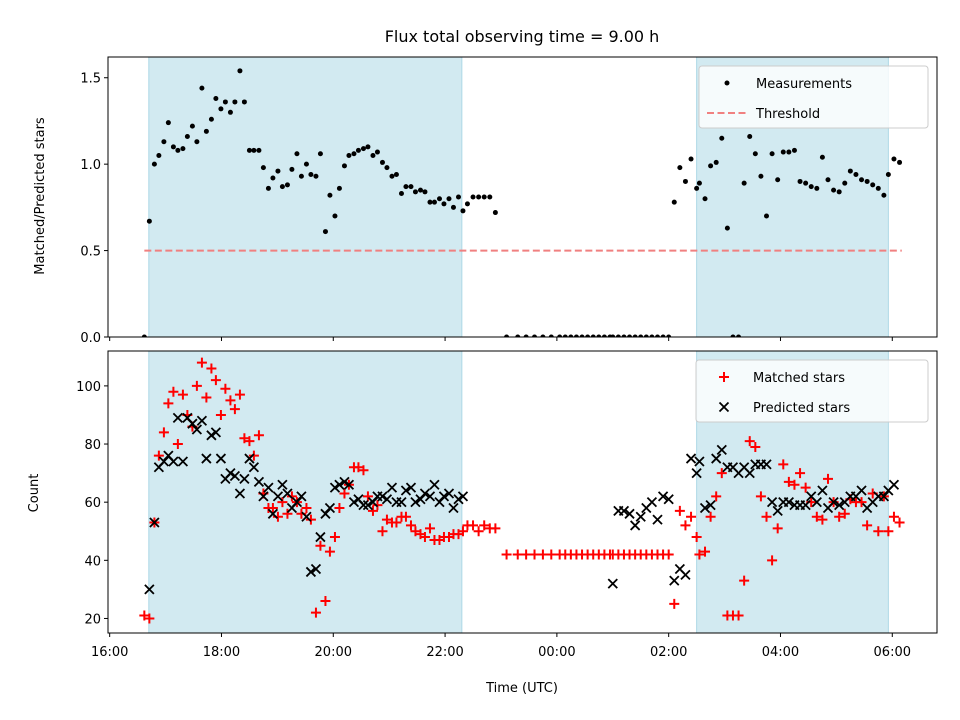  I want to click on bottom-y-tick-label: 20, so click(92, 619).